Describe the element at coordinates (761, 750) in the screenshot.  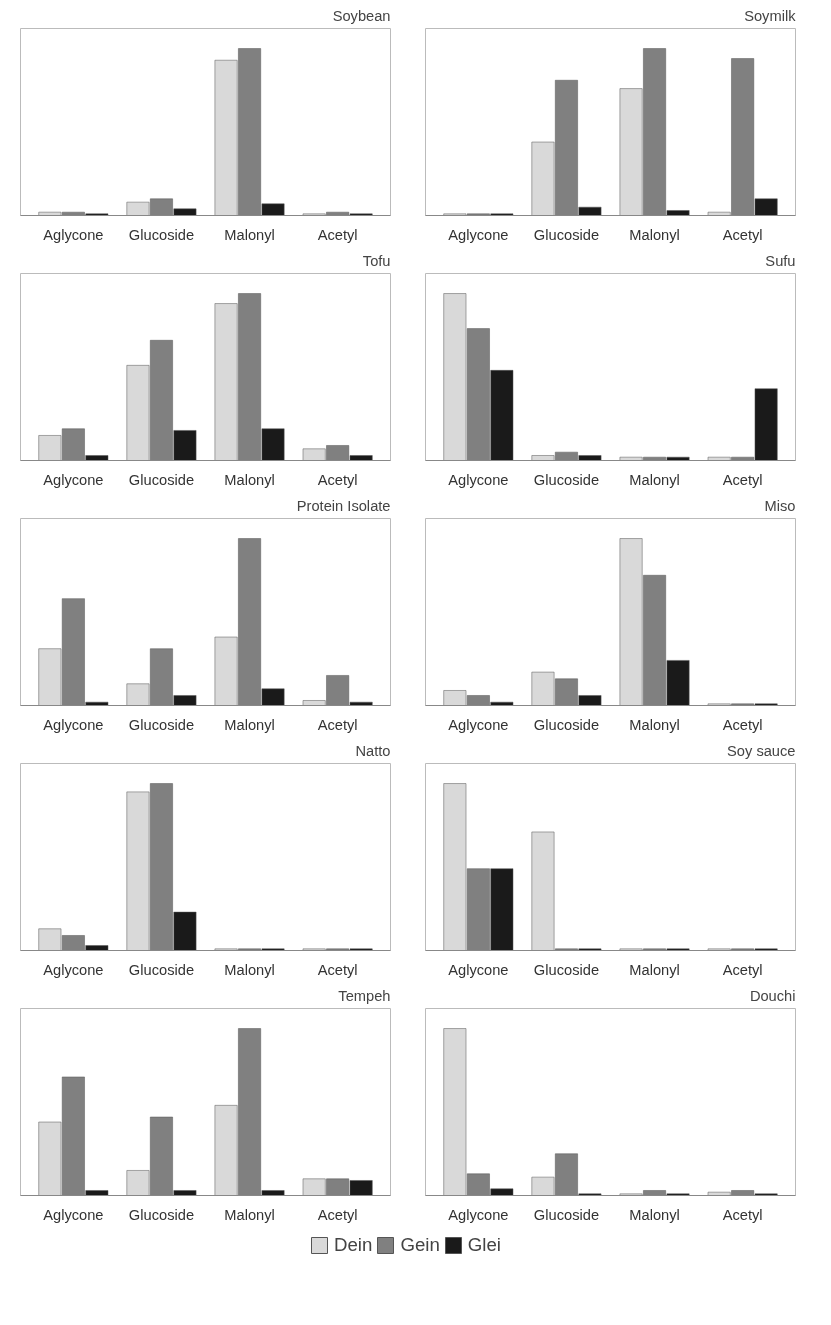
I see `chart-title: Soy sauce` at that location.